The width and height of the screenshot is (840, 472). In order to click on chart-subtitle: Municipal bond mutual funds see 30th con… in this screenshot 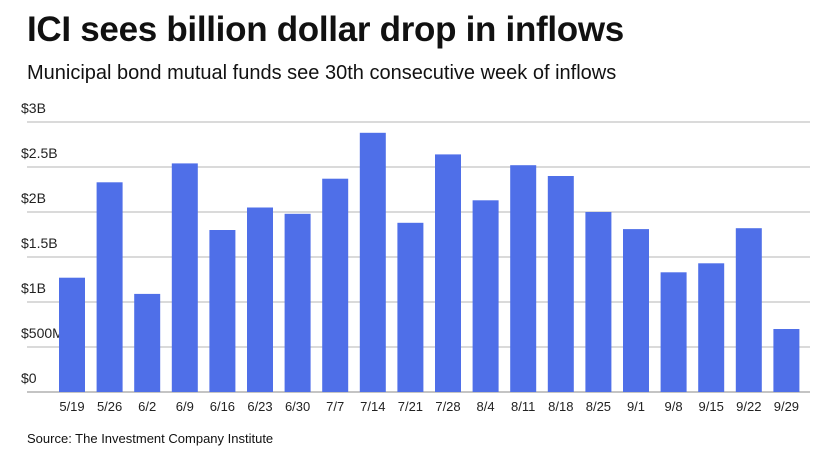, I will do `click(322, 73)`.